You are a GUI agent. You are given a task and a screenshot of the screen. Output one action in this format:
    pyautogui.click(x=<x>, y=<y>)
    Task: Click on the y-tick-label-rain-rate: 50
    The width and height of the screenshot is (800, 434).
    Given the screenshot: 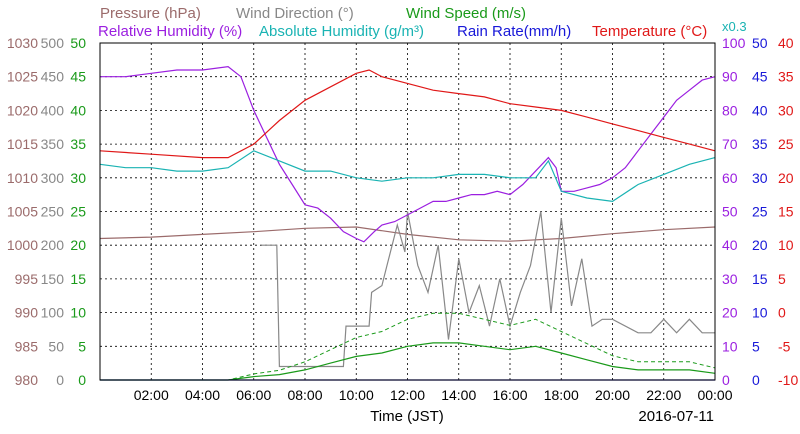 What is the action you would take?
    pyautogui.click(x=760, y=43)
    